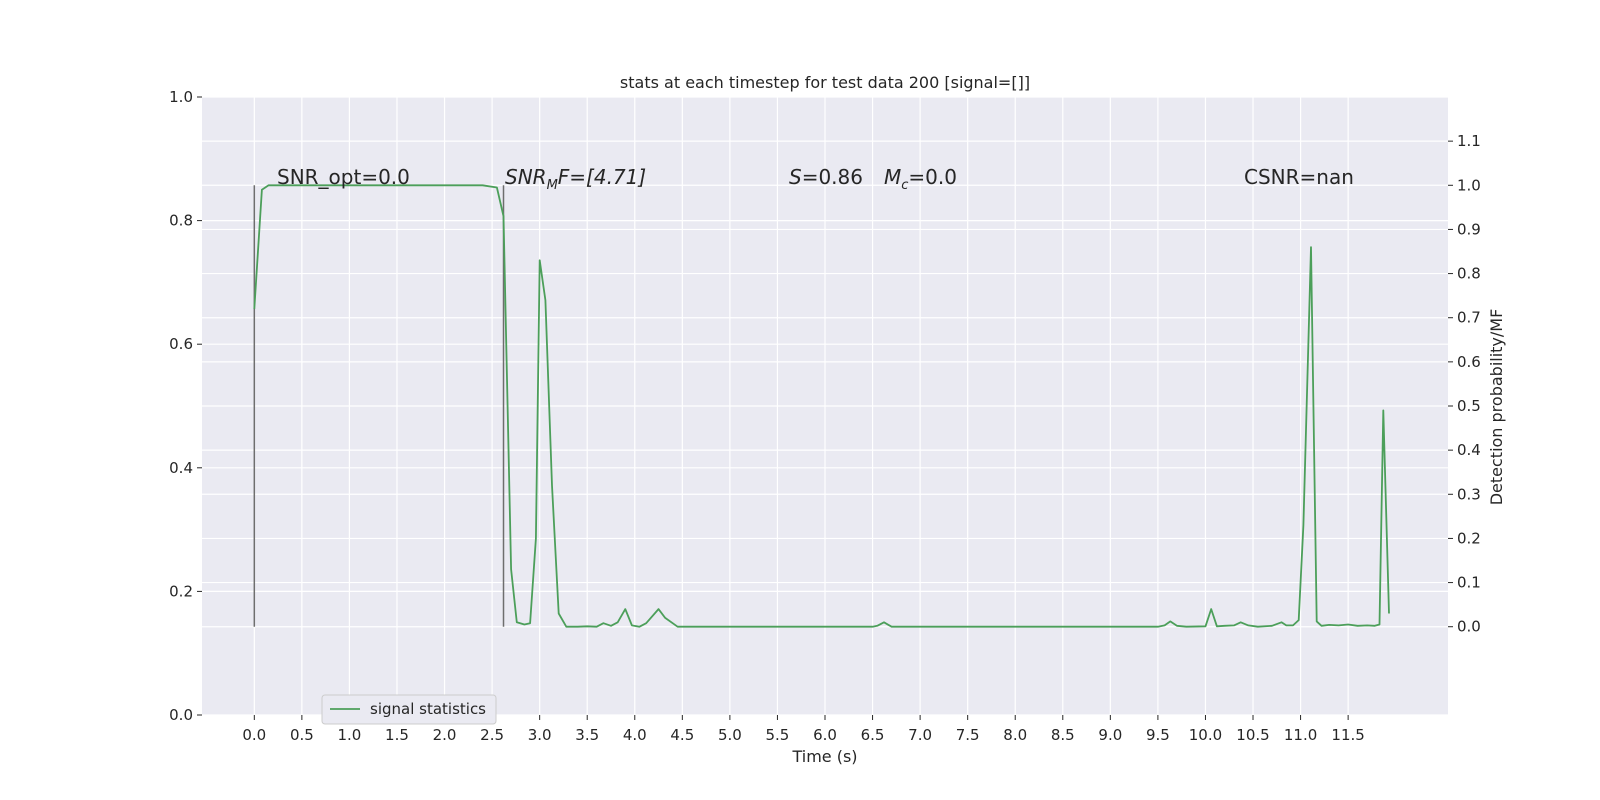  What do you see at coordinates (1347, 735) in the screenshot?
I see `x-tick-label: 11.5` at bounding box center [1347, 735].